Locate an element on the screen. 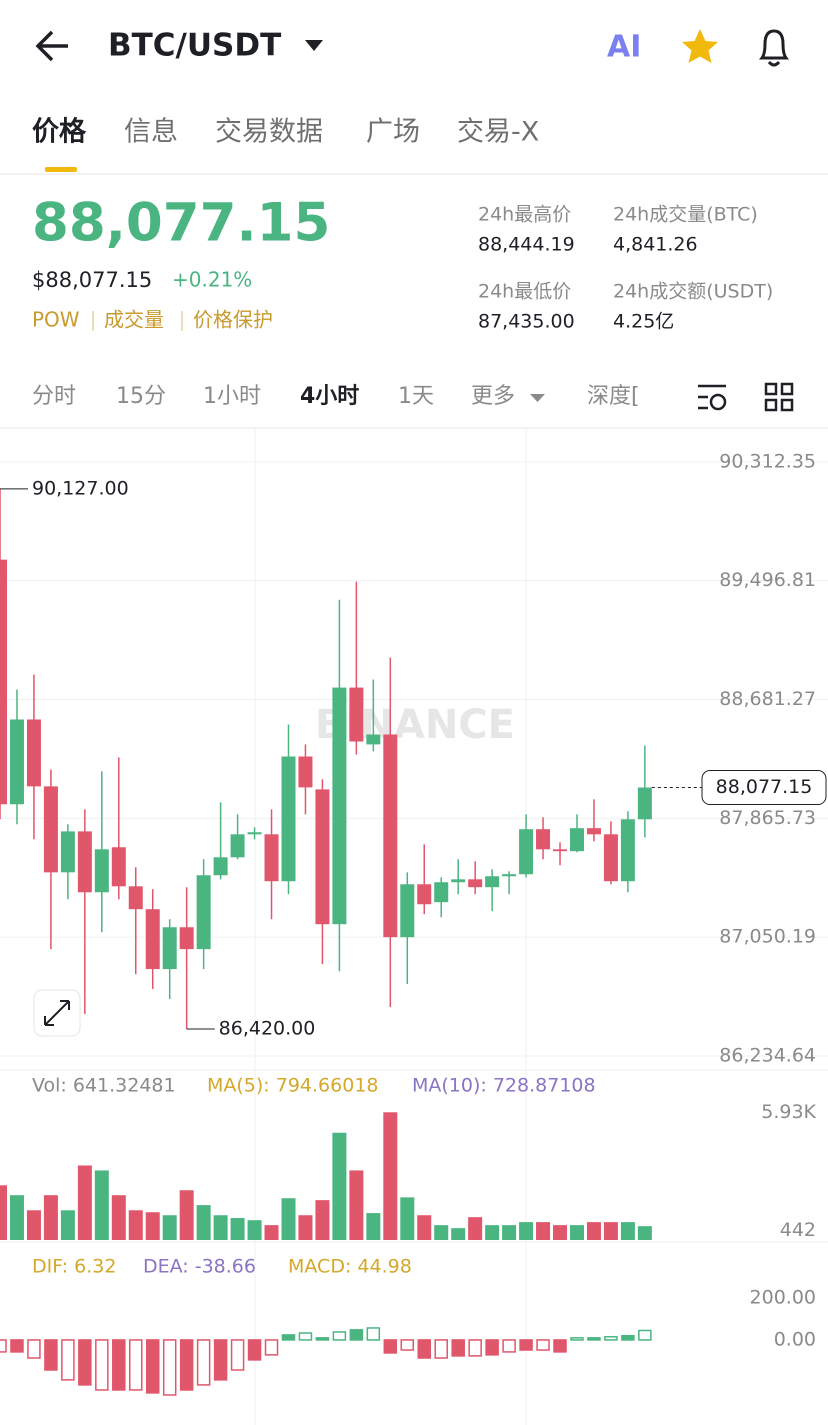 This screenshot has width=828, height=1425. back-button is located at coordinates (51, 46).